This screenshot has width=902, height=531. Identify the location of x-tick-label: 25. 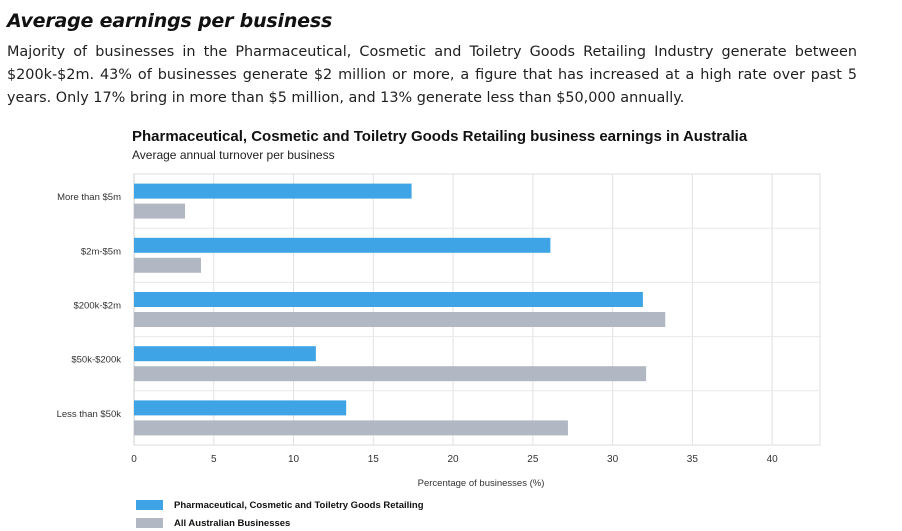
(533, 459).